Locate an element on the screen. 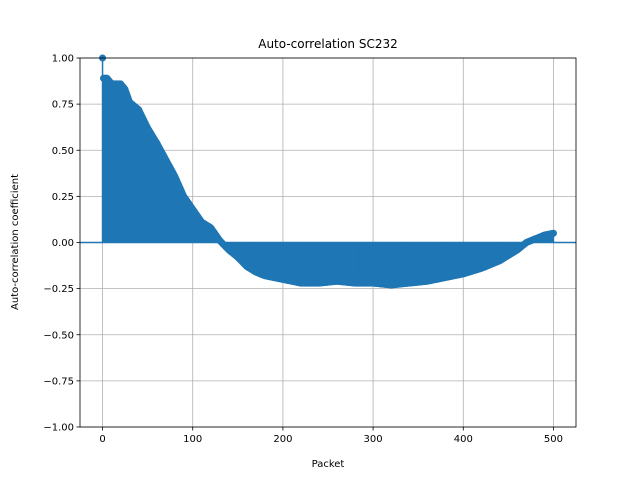 This screenshot has width=640, height=480. y-tick-label: −1.00 is located at coordinates (58, 428).